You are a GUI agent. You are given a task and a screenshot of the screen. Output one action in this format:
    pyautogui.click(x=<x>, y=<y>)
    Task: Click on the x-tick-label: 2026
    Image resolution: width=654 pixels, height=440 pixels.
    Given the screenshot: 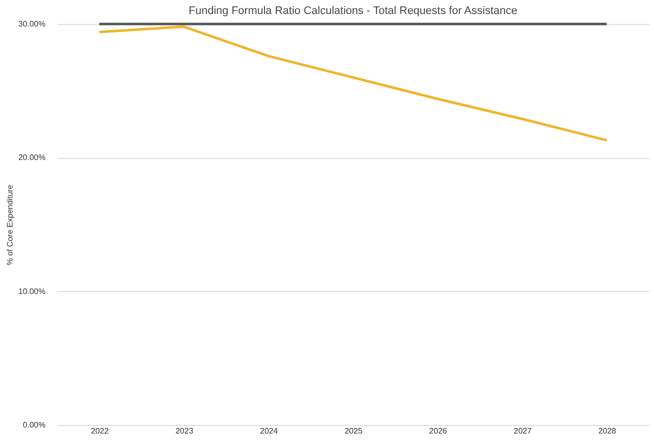 What is the action you would take?
    pyautogui.click(x=438, y=431)
    